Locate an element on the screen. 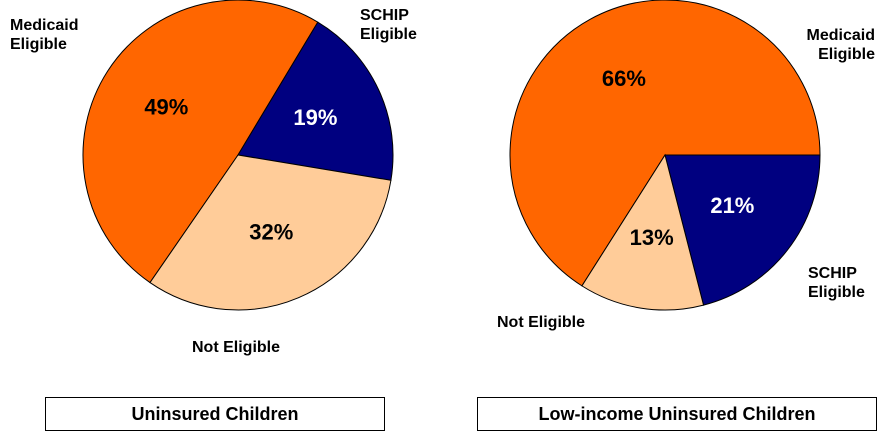 The width and height of the screenshot is (891, 431). value-label: 19% is located at coordinates (315, 117).